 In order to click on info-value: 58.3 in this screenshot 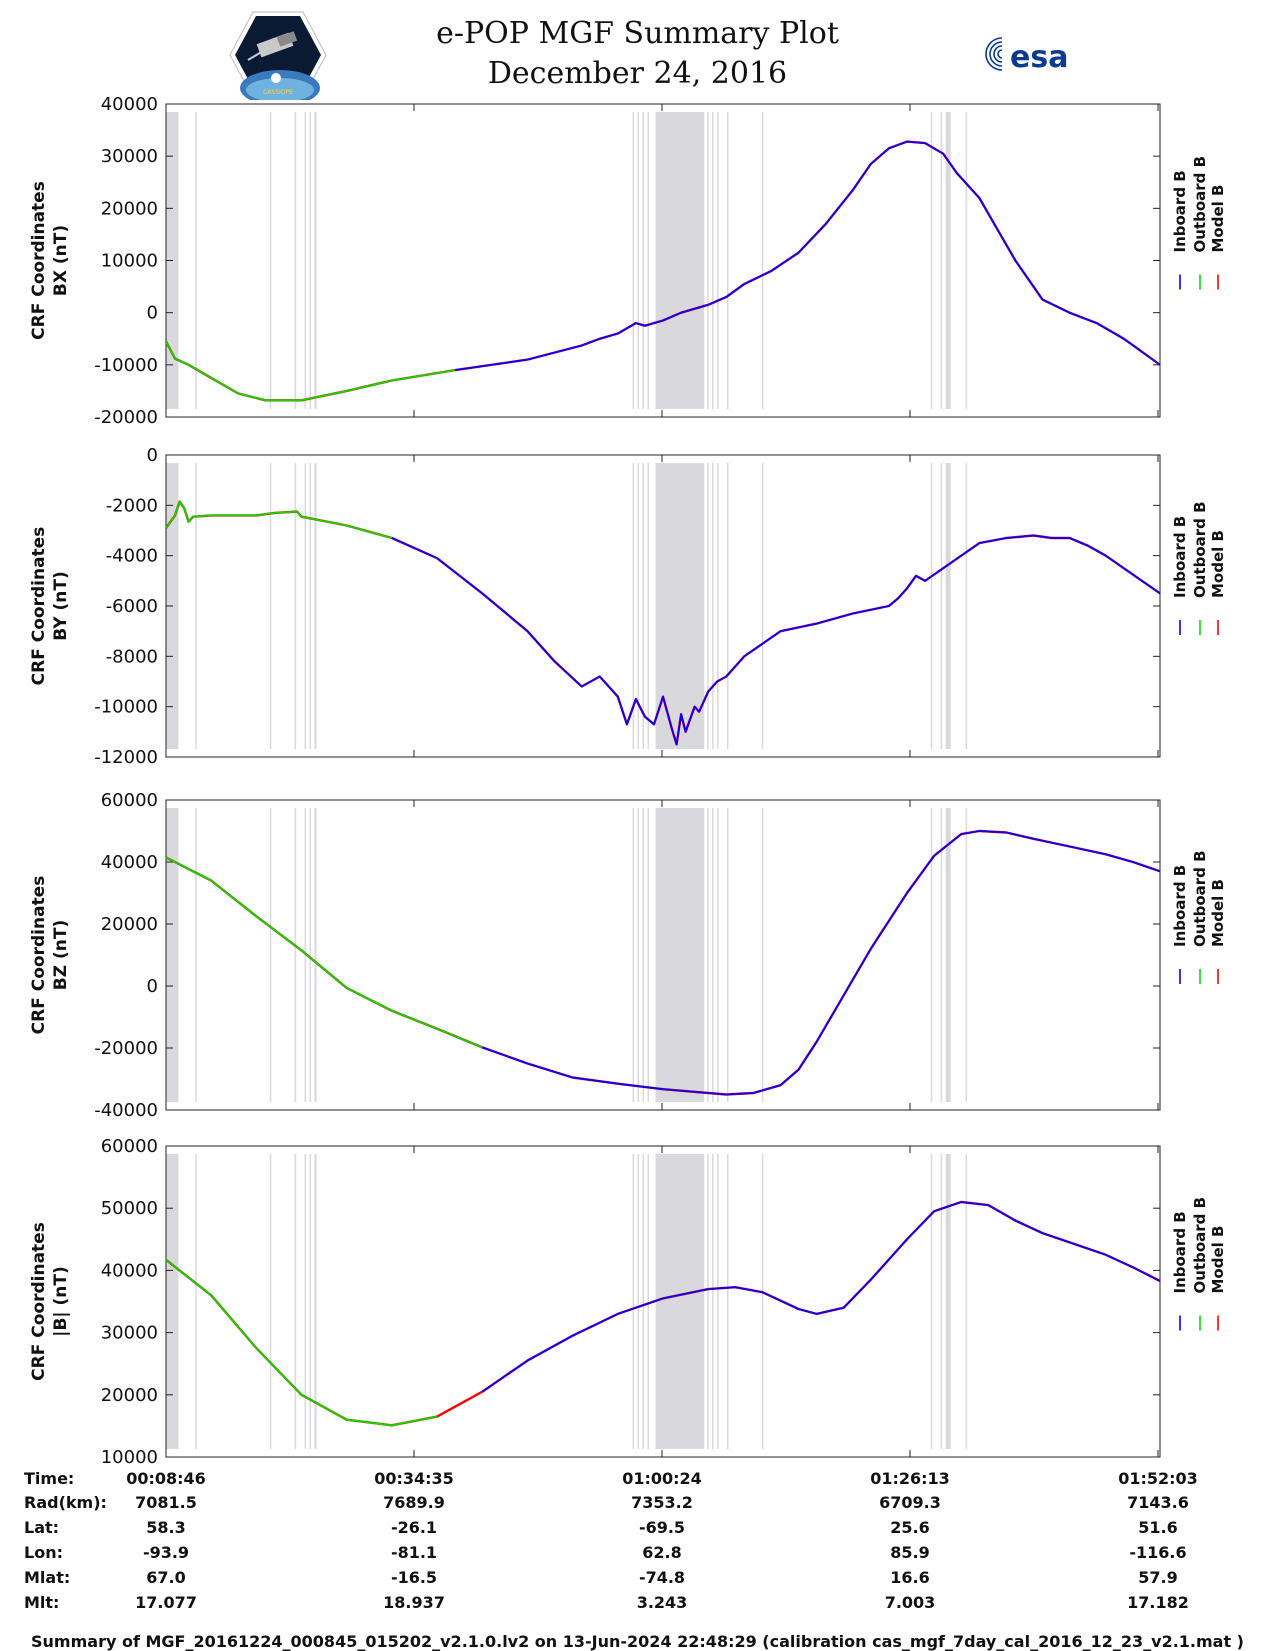, I will do `click(165, 1527)`.